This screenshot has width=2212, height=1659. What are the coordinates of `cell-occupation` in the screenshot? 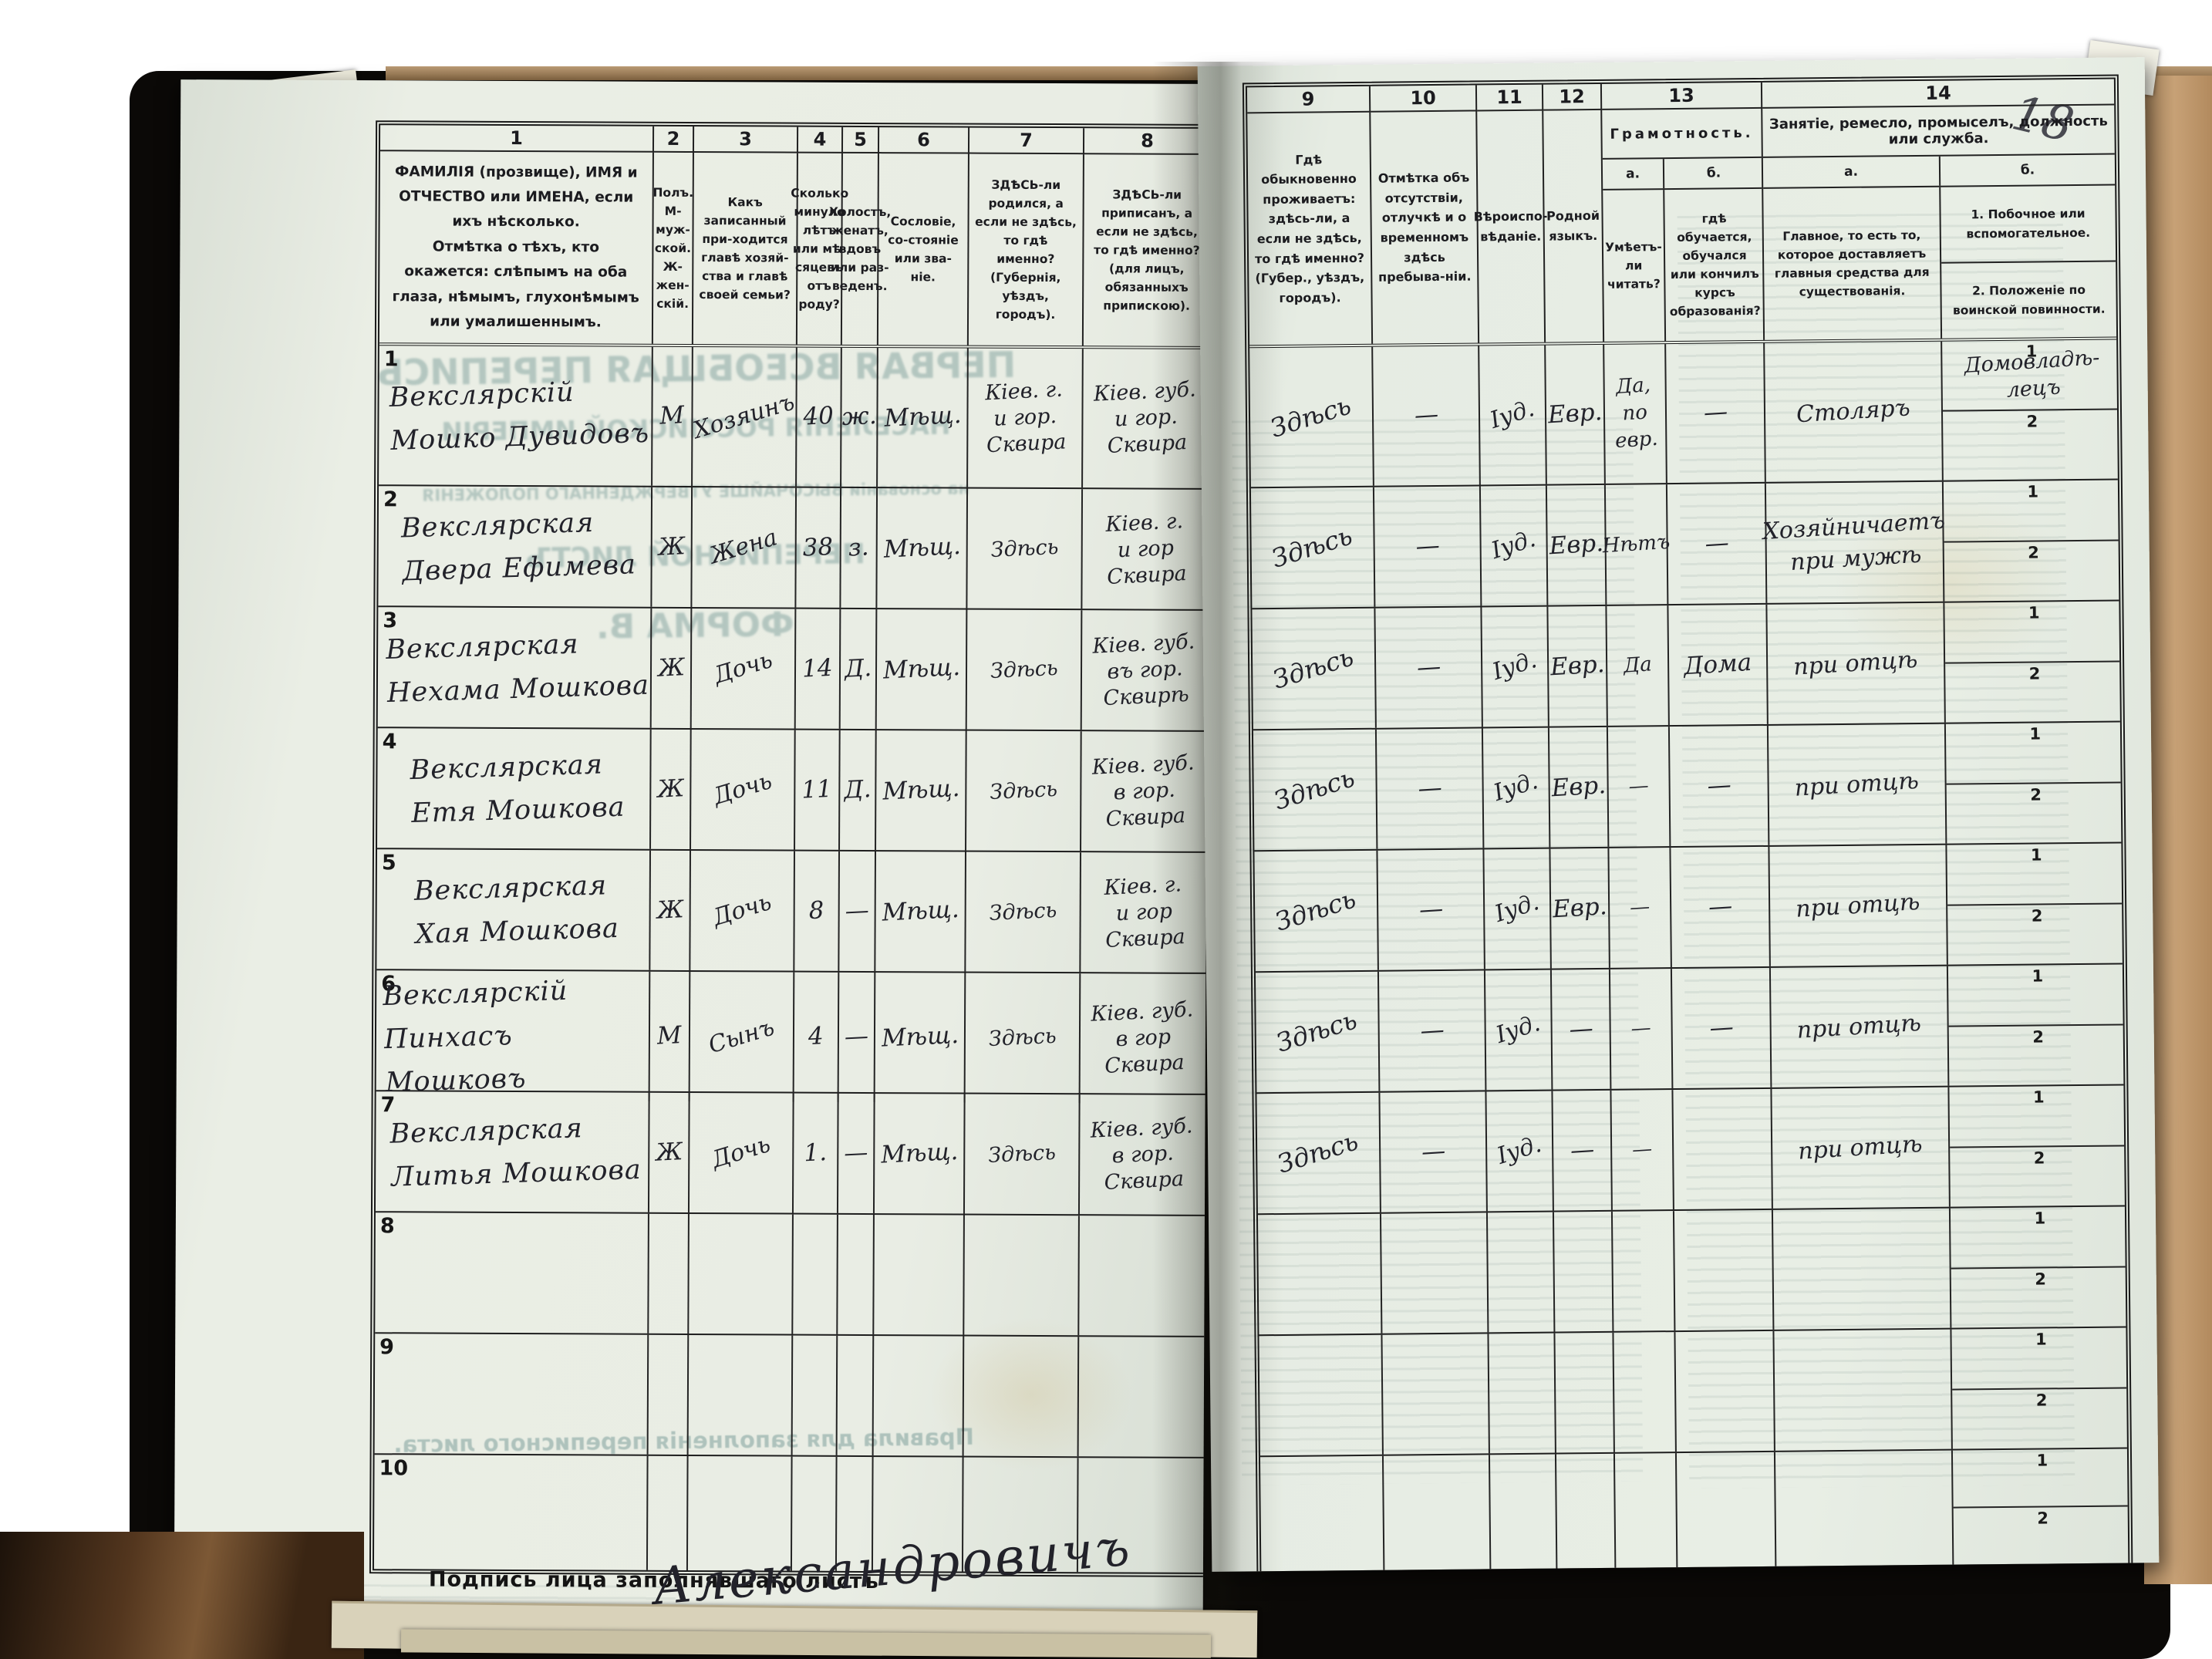 It's located at (1863, 1390).